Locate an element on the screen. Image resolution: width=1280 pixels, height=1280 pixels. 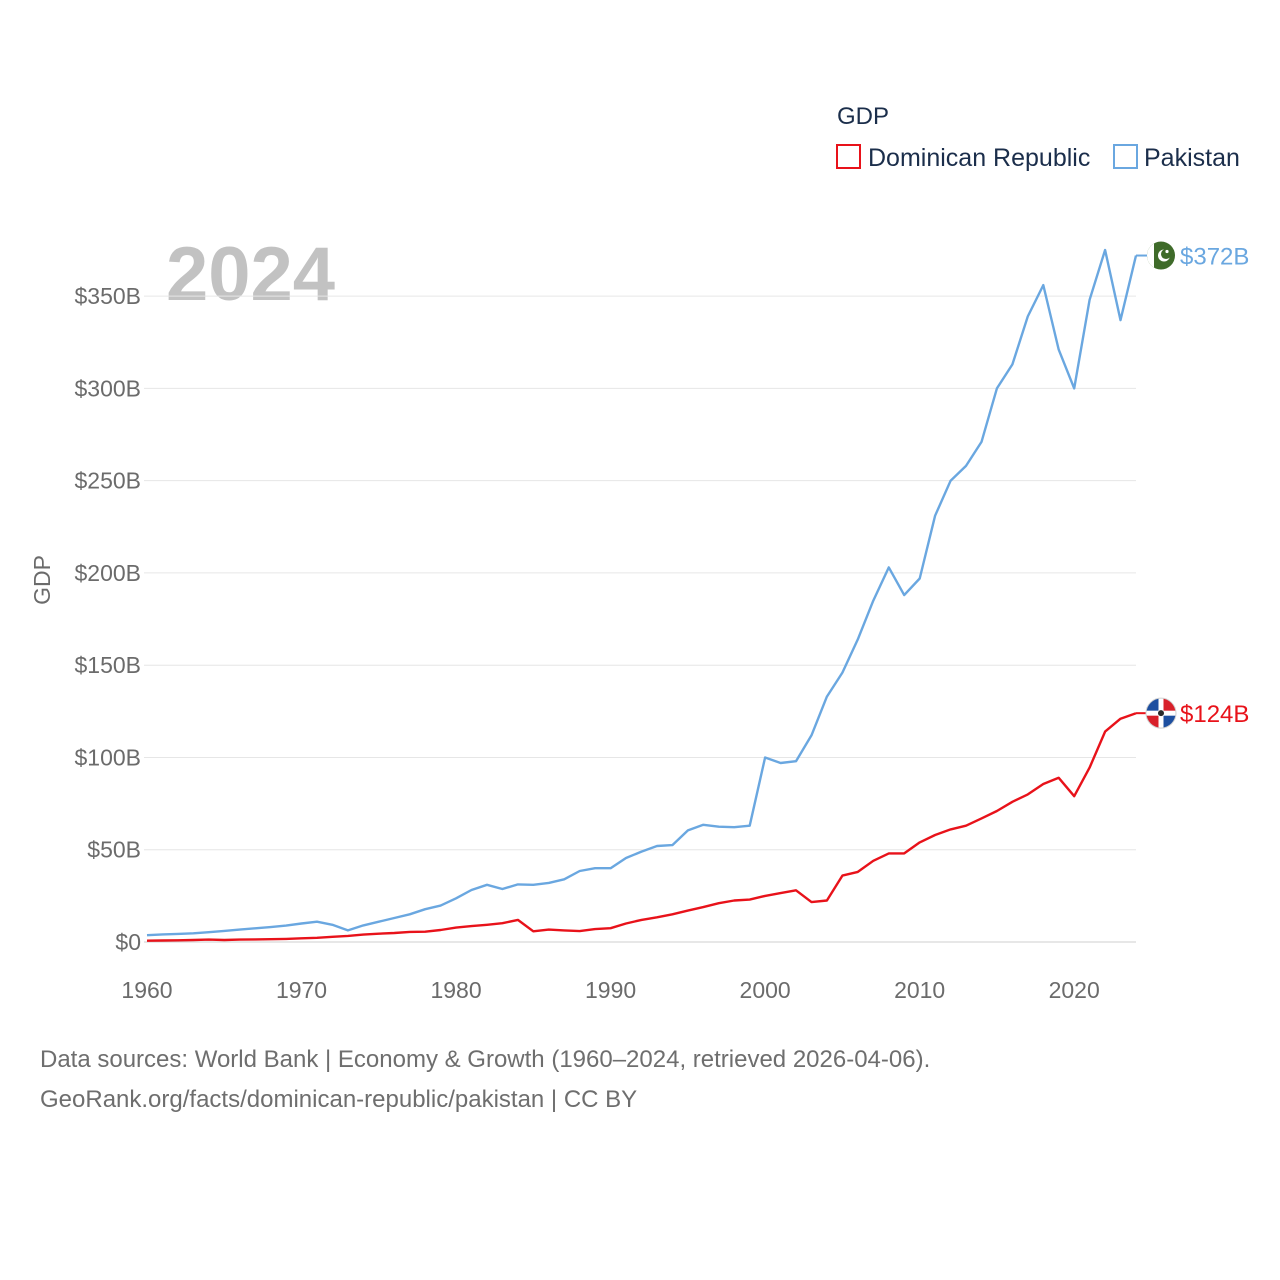
y-tick-label: $50B is located at coordinates (114, 850).